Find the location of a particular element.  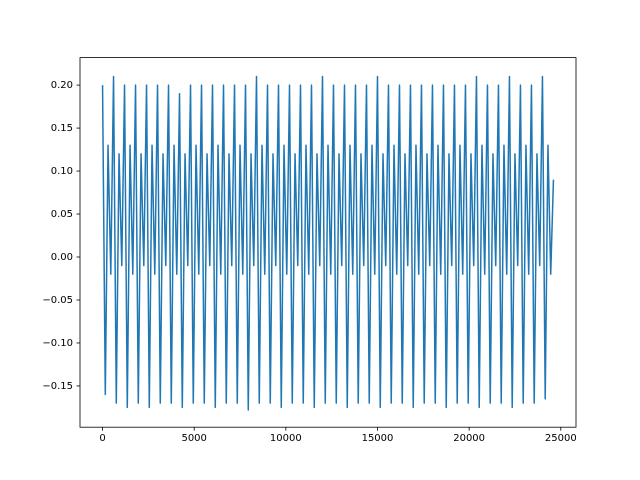

x-tick-label: 15000 is located at coordinates (378, 438).